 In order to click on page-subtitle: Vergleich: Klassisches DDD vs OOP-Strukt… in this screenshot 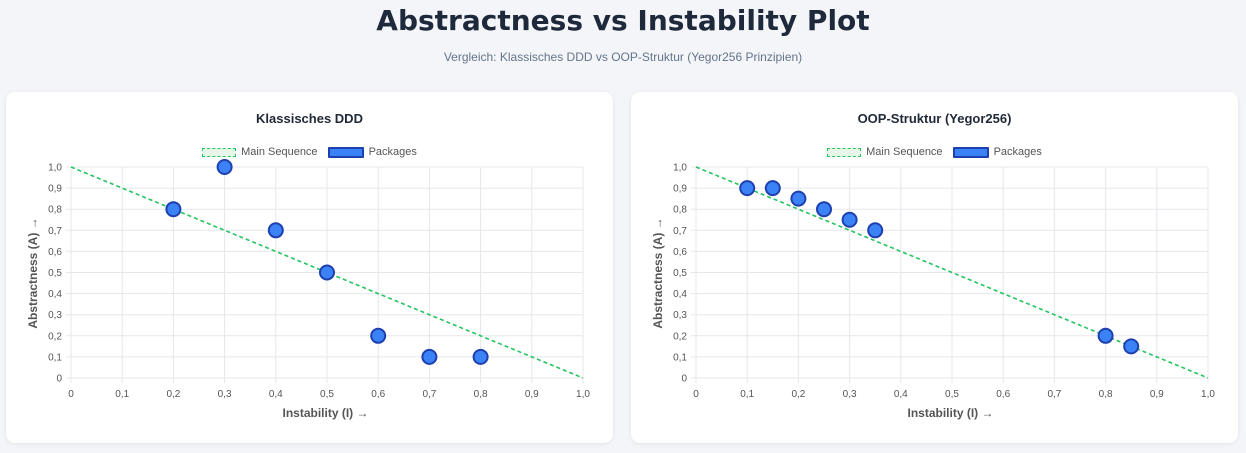, I will do `click(623, 57)`.